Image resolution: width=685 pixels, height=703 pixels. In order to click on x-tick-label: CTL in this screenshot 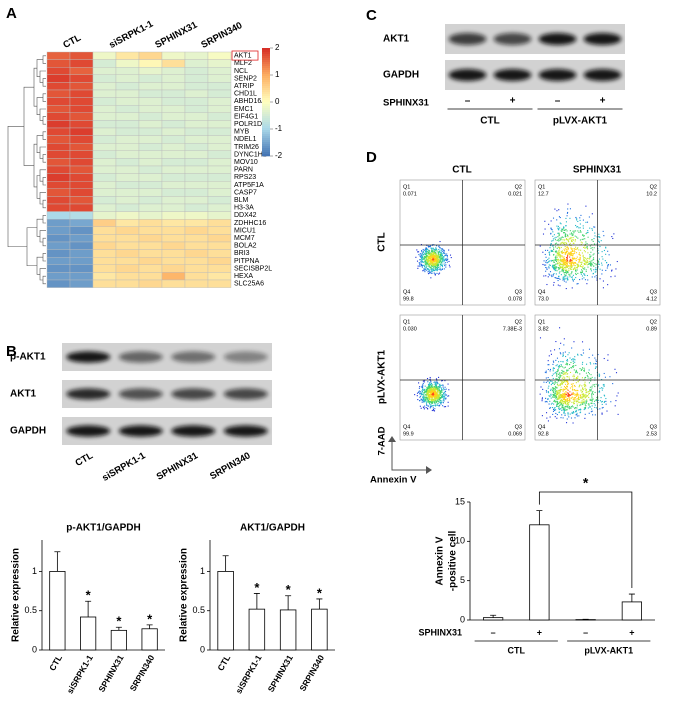, I will do `click(223, 662)`.